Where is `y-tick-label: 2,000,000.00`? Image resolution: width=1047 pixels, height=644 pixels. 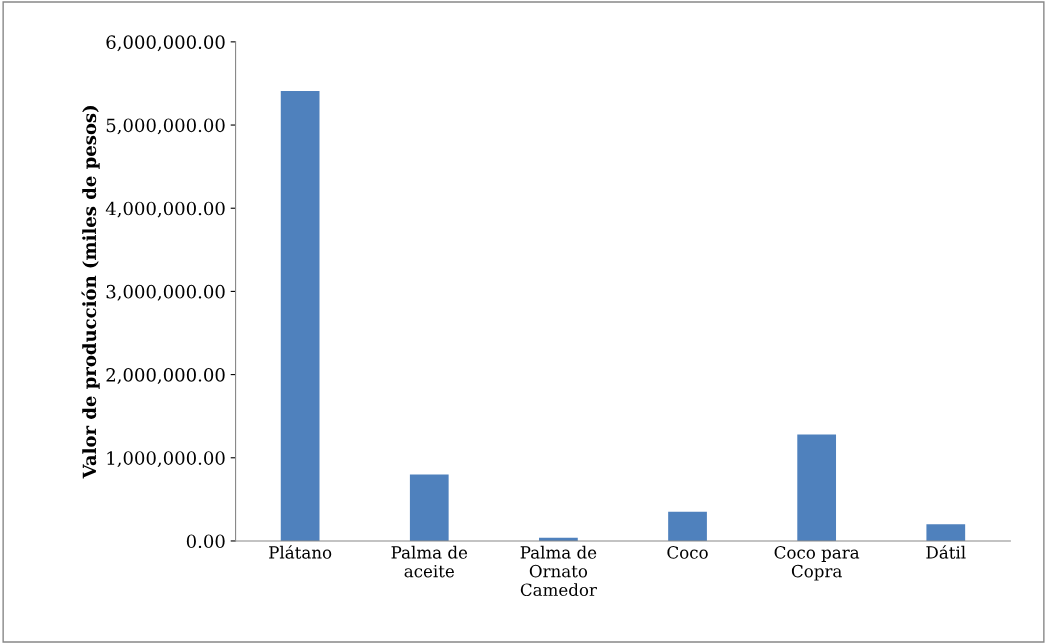 y-tick-label: 2,000,000.00 is located at coordinates (165, 376).